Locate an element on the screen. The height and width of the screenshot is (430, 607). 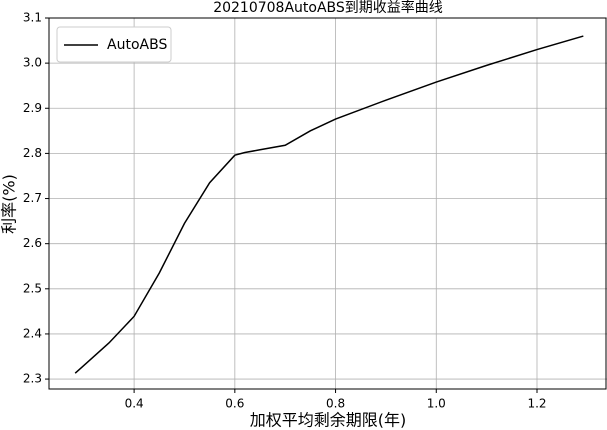
y-tick-label: 2.5 is located at coordinates (32, 288).